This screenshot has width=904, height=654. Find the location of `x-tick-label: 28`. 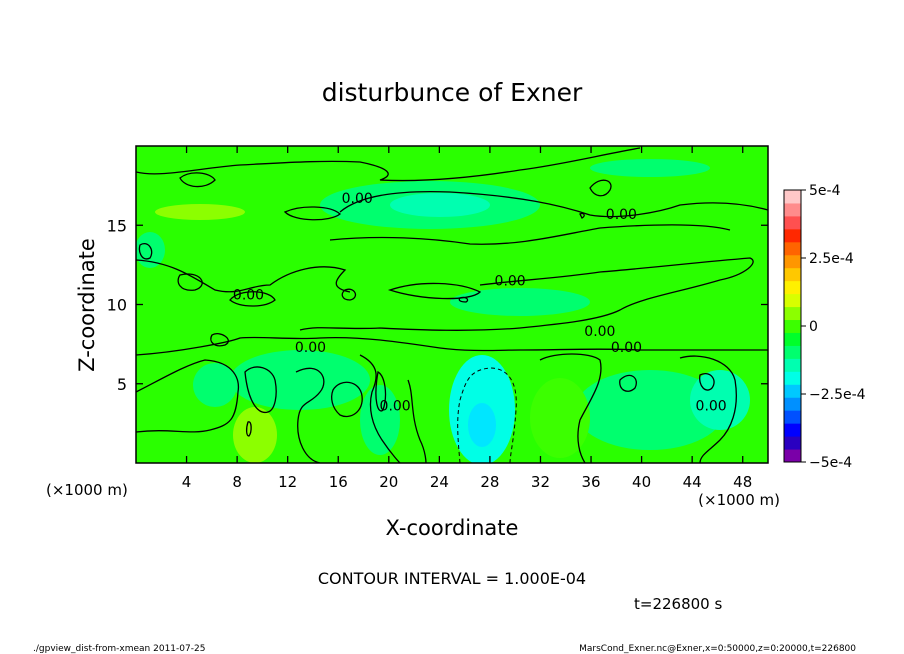

x-tick-label: 28 is located at coordinates (489, 482).